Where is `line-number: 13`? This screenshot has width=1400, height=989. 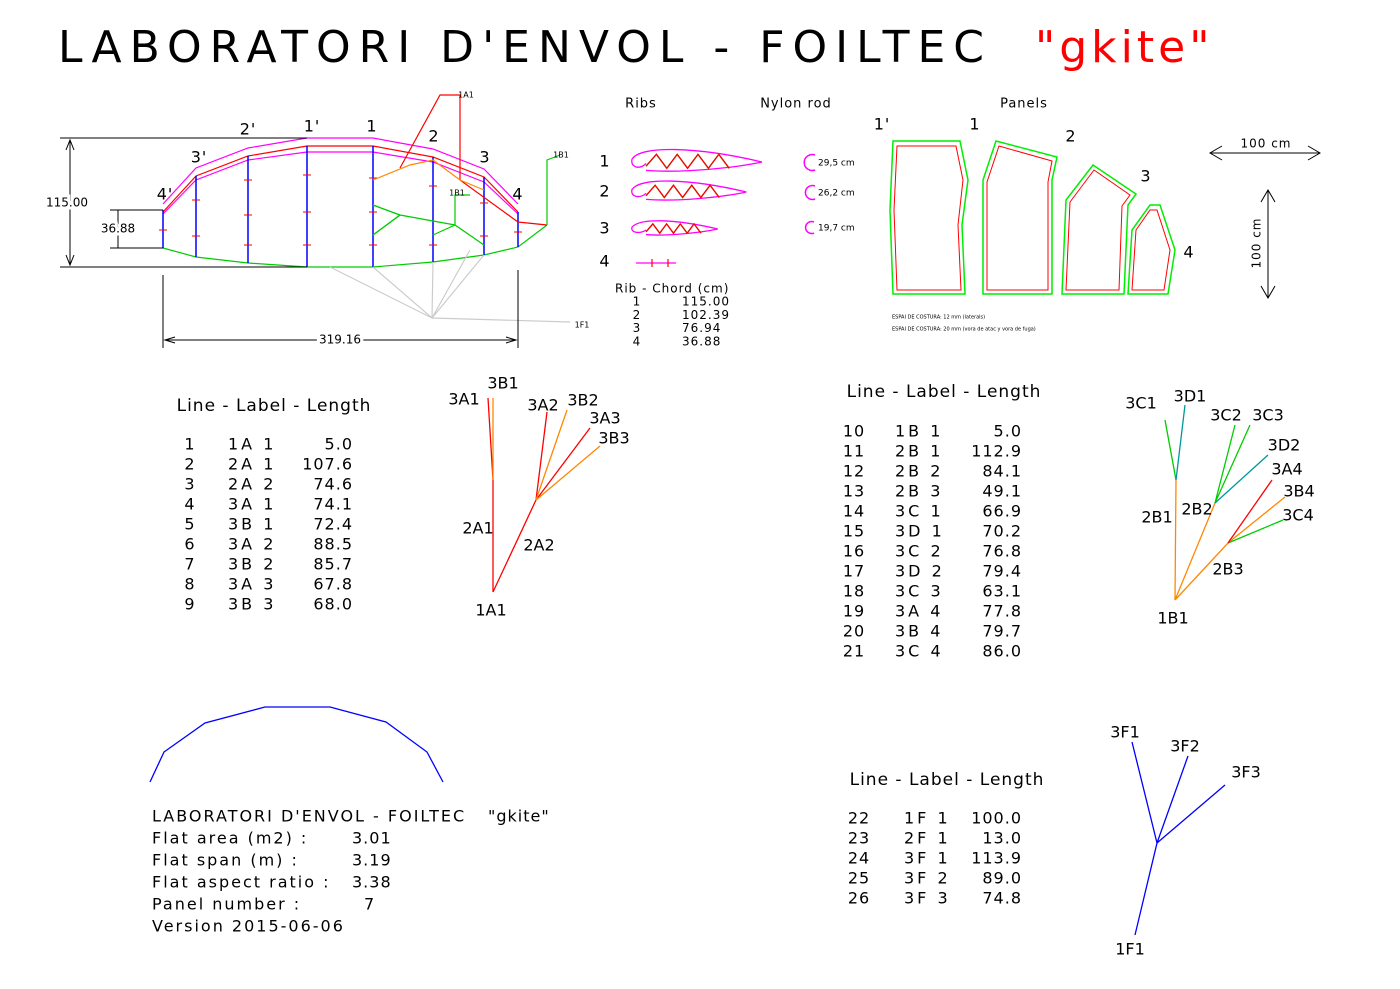
line-number: 13 is located at coordinates (854, 491).